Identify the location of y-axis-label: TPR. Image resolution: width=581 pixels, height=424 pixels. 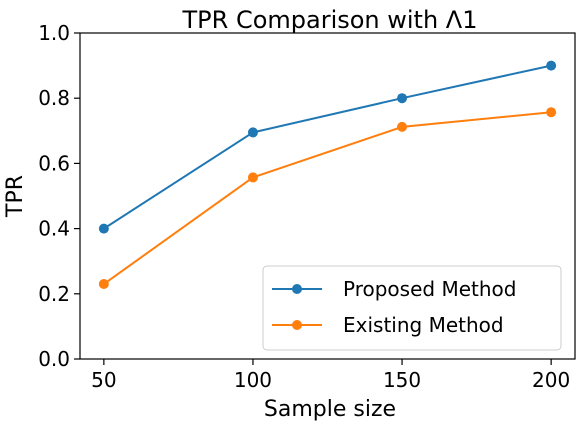
(15, 196).